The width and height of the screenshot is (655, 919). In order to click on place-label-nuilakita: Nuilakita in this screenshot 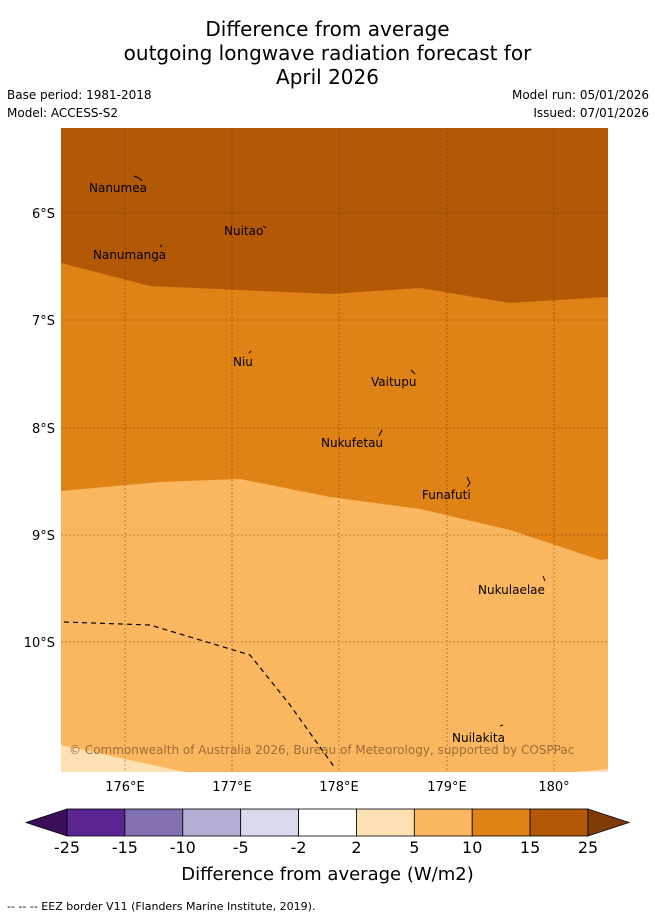, I will do `click(478, 738)`.